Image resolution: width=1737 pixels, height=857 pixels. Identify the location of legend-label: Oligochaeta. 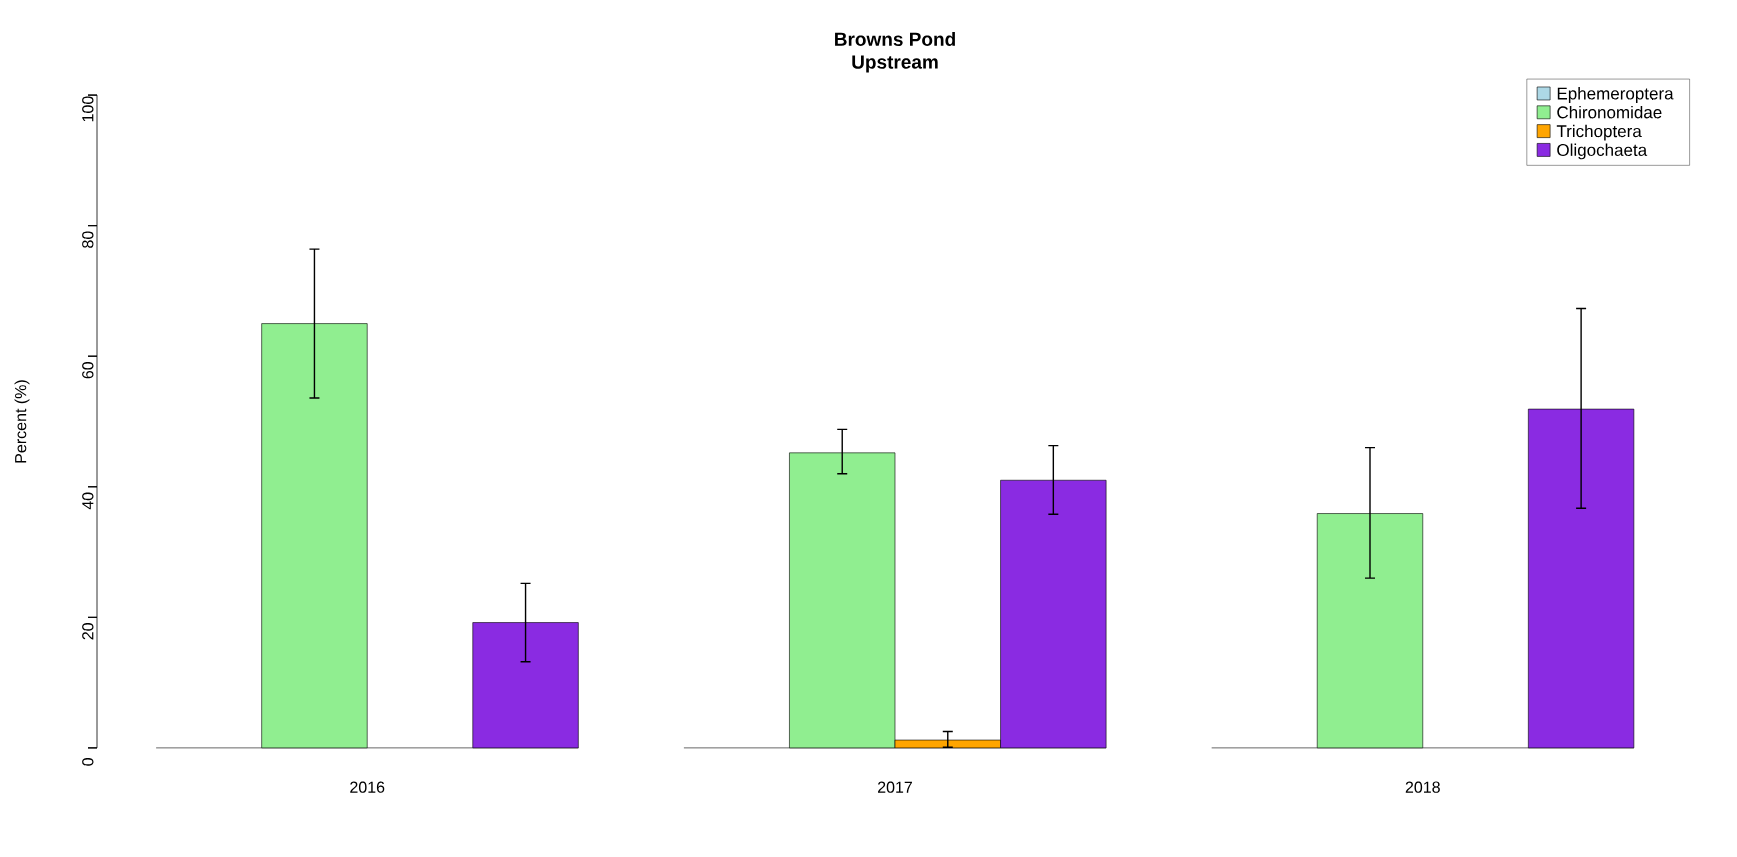
(1602, 151).